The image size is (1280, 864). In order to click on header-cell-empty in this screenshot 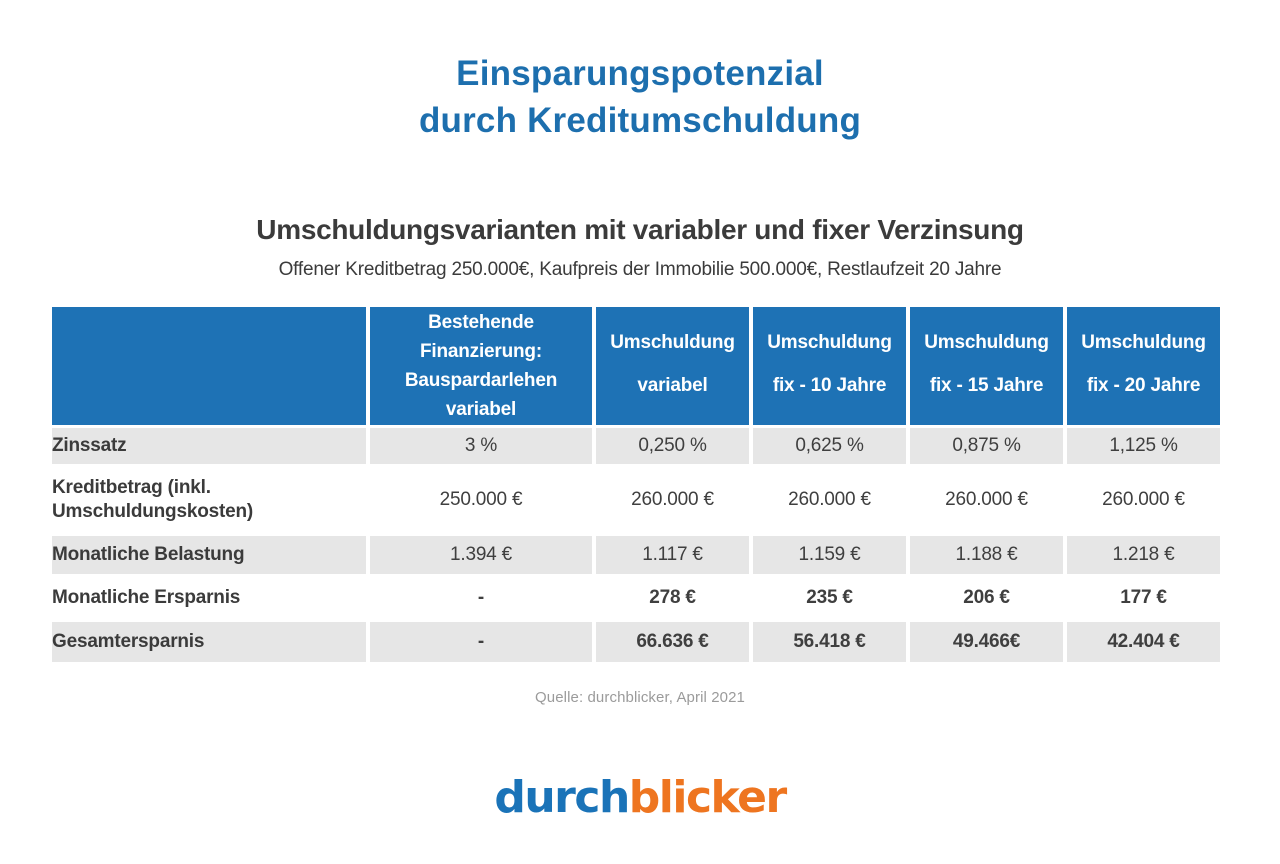, I will do `click(209, 366)`.